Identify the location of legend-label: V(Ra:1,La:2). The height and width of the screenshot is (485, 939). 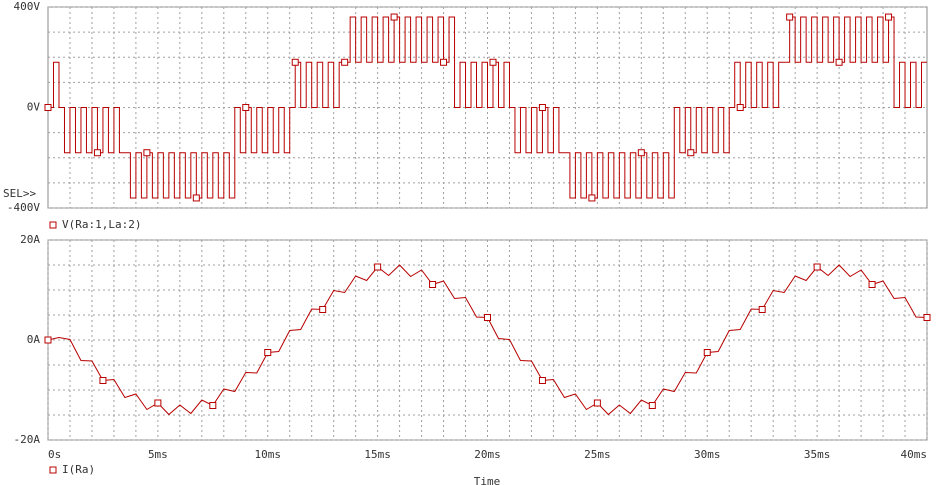
(101, 224).